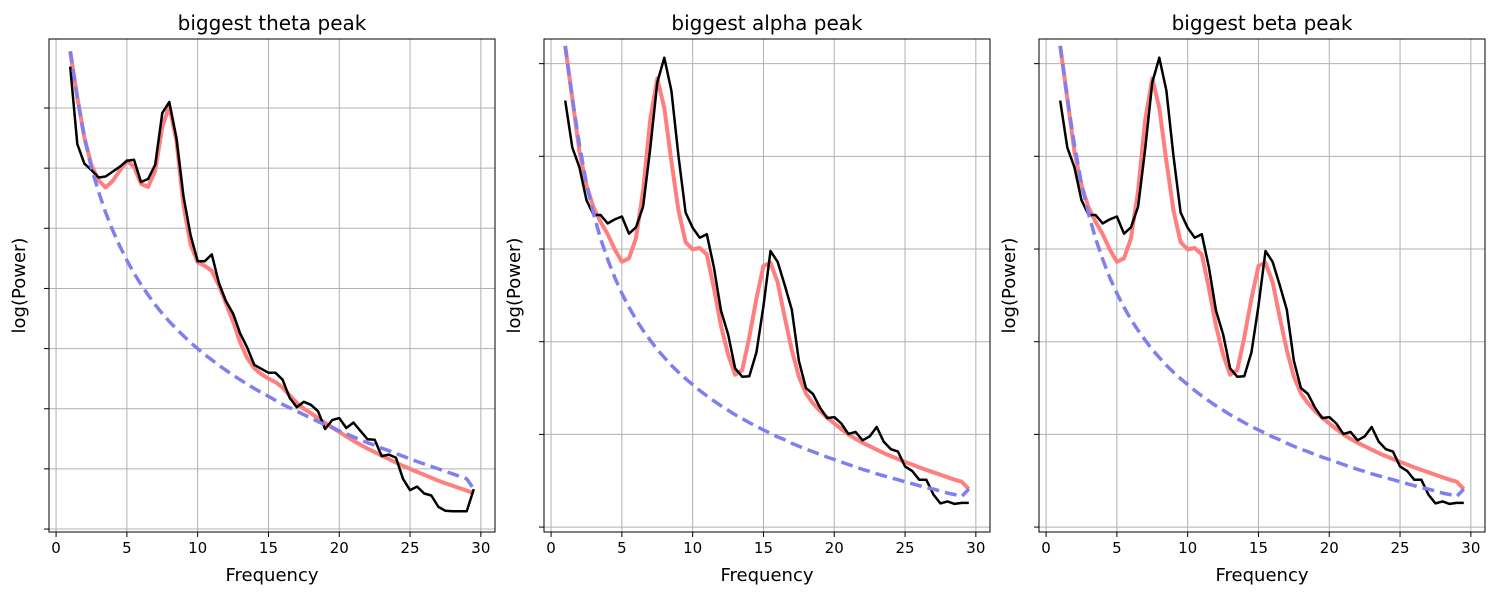 The width and height of the screenshot is (1500, 600). Describe the element at coordinates (1262, 23) in the screenshot. I see `chart-title: biggest beta peak` at that location.